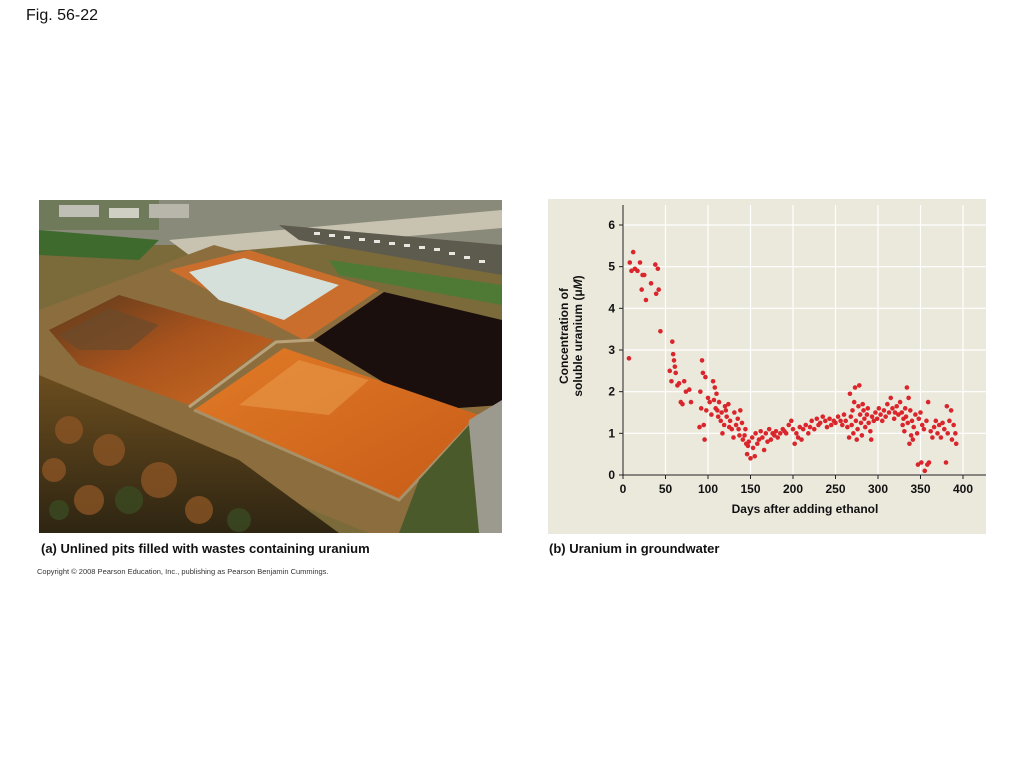  What do you see at coordinates (750, 489) in the screenshot?
I see `x-tick-label: 150` at bounding box center [750, 489].